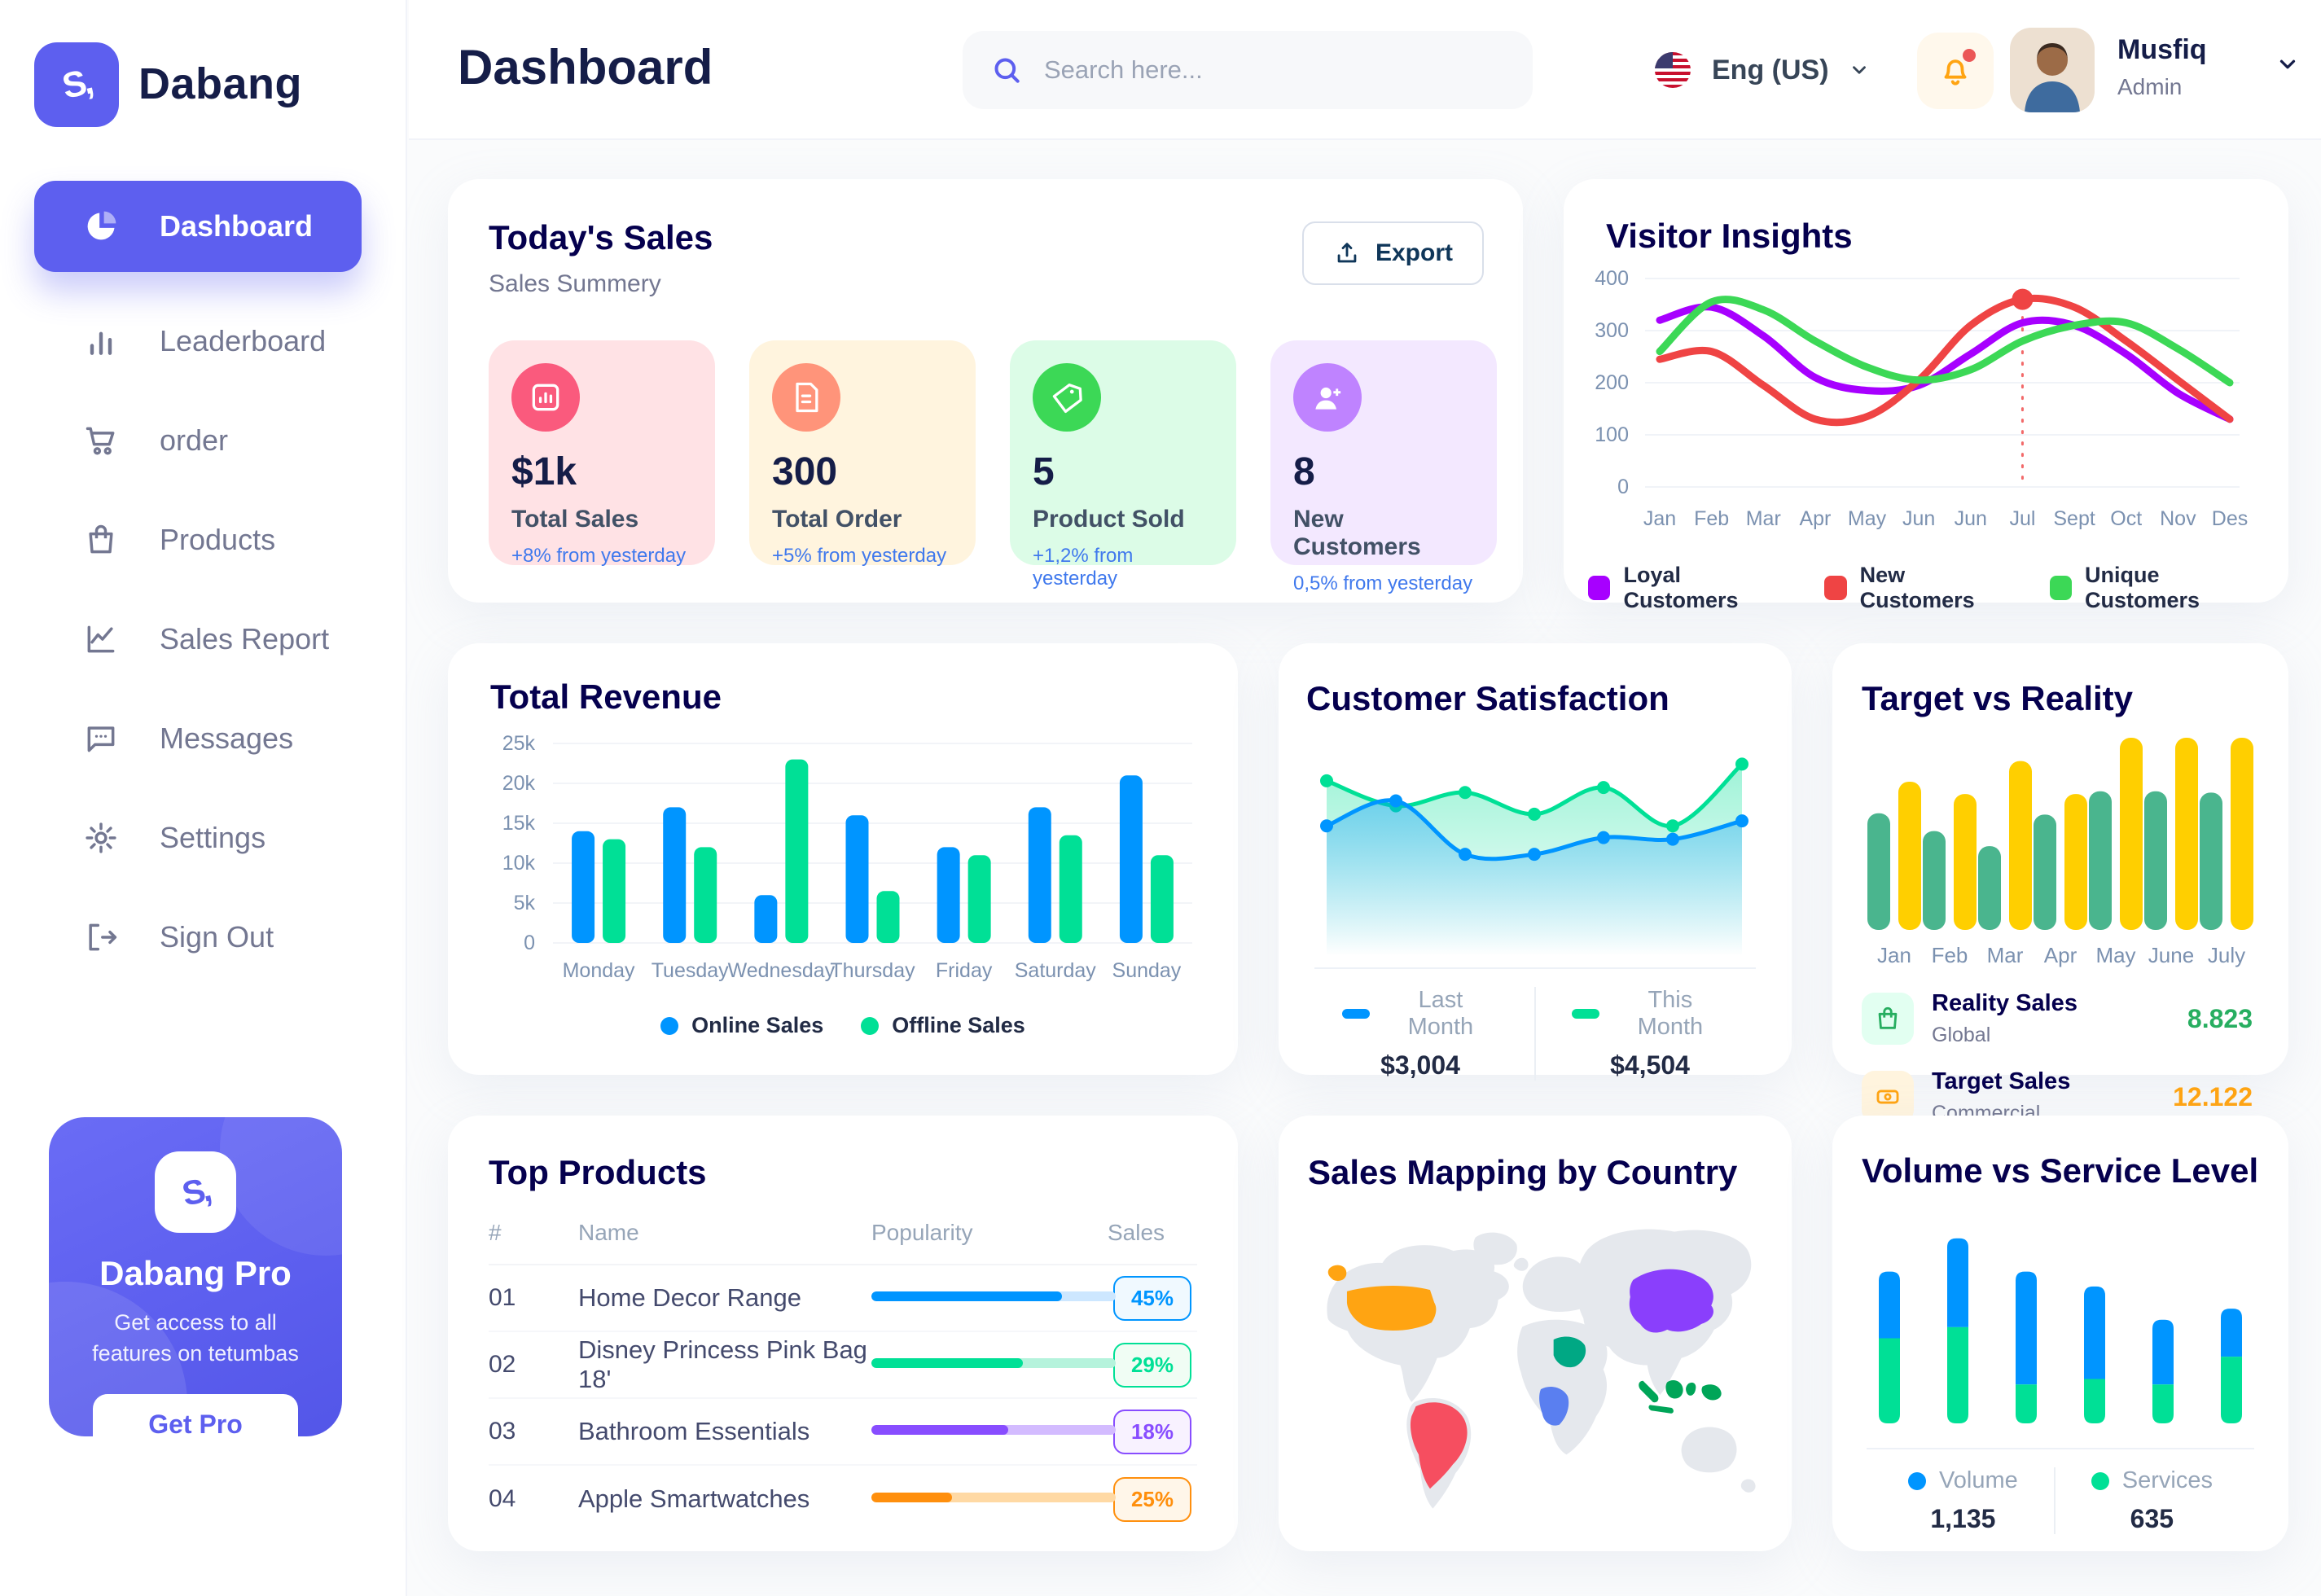 The image size is (2321, 1596). Describe the element at coordinates (545, 397) in the screenshot. I see `total-sales-icon` at that location.